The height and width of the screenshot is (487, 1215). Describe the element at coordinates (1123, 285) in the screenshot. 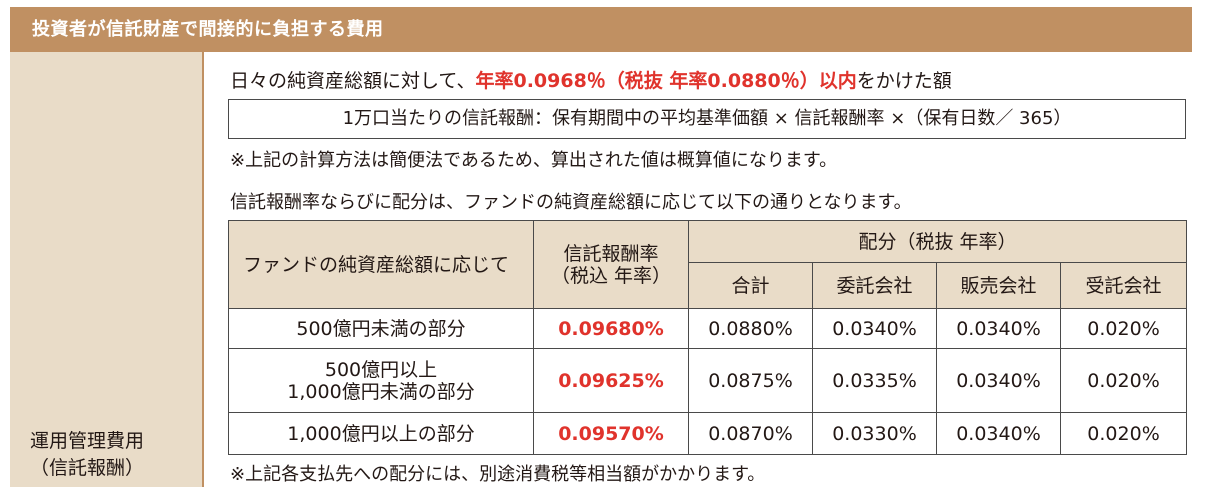

I see `header-trustee: 受託会社` at that location.